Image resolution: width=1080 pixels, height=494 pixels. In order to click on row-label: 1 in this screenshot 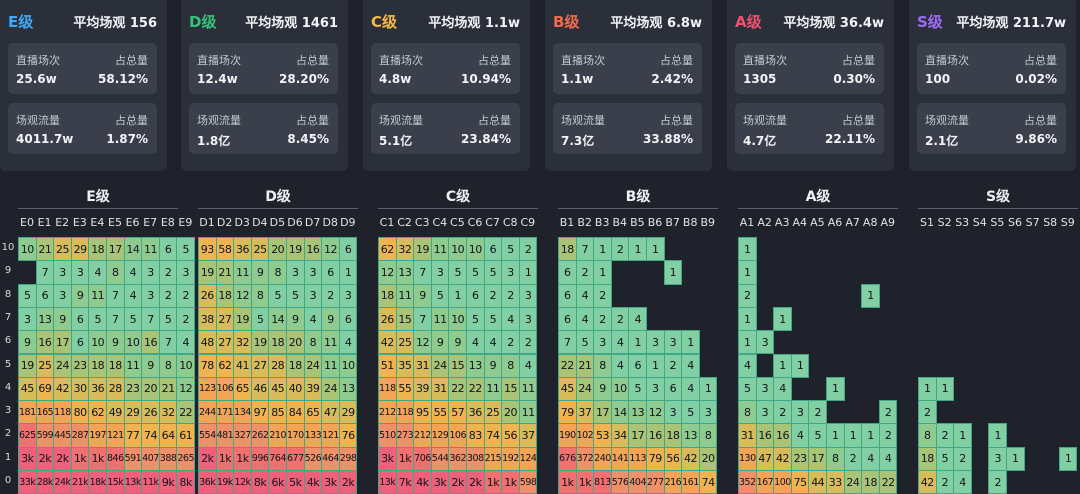, I will do `click(8, 457)`.